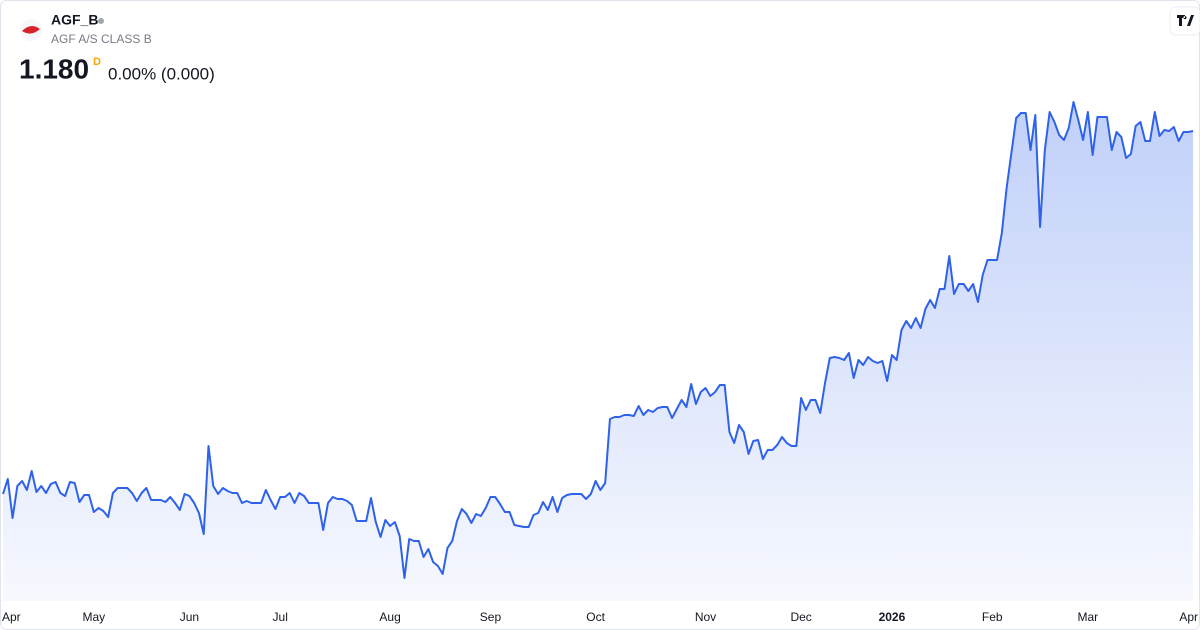 The width and height of the screenshot is (1200, 630). Describe the element at coordinates (491, 617) in the screenshot. I see `x-tick-label: Sep` at that location.